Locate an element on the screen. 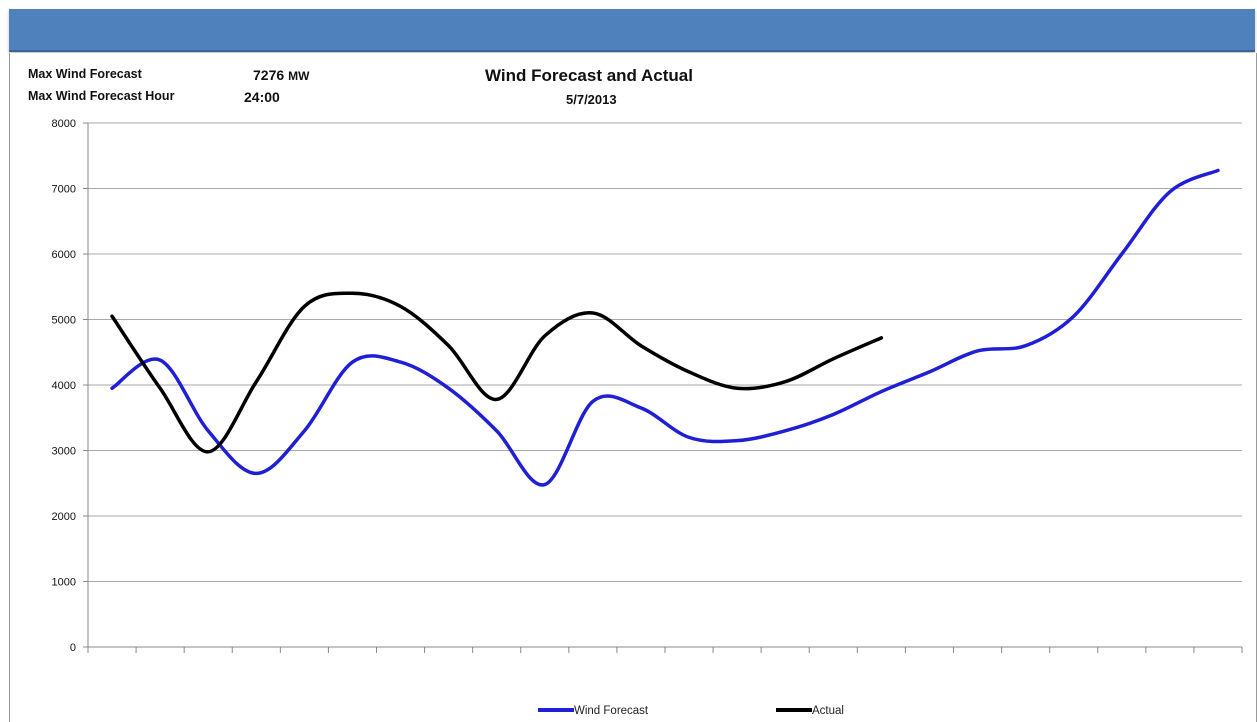 The height and width of the screenshot is (722, 1257). y-tick-label: 5000 is located at coordinates (64, 321).